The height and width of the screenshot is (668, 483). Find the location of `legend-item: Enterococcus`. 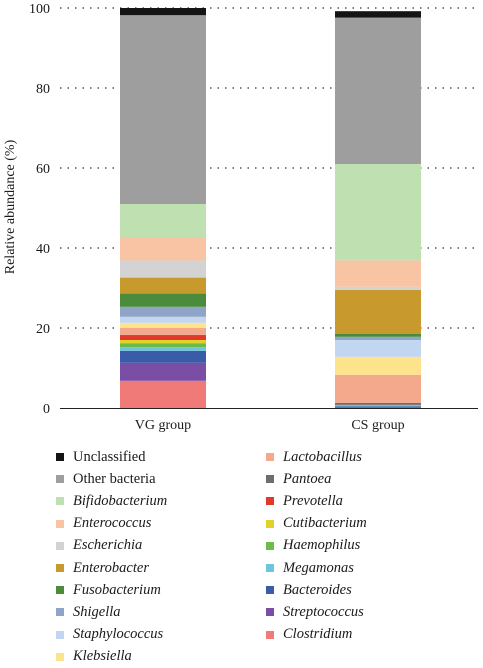

legend-item: Enterococcus is located at coordinates (111, 524).